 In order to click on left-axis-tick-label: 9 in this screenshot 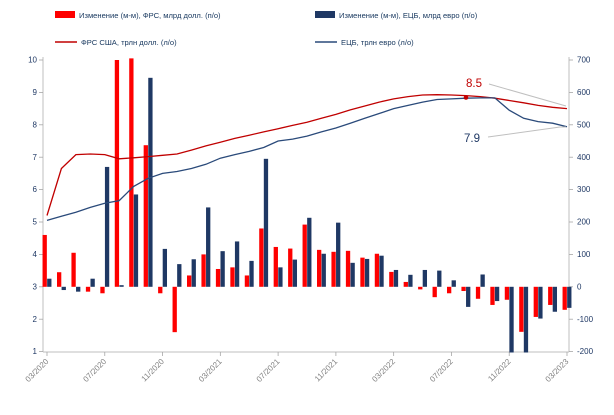, I will do `click(35, 92)`.